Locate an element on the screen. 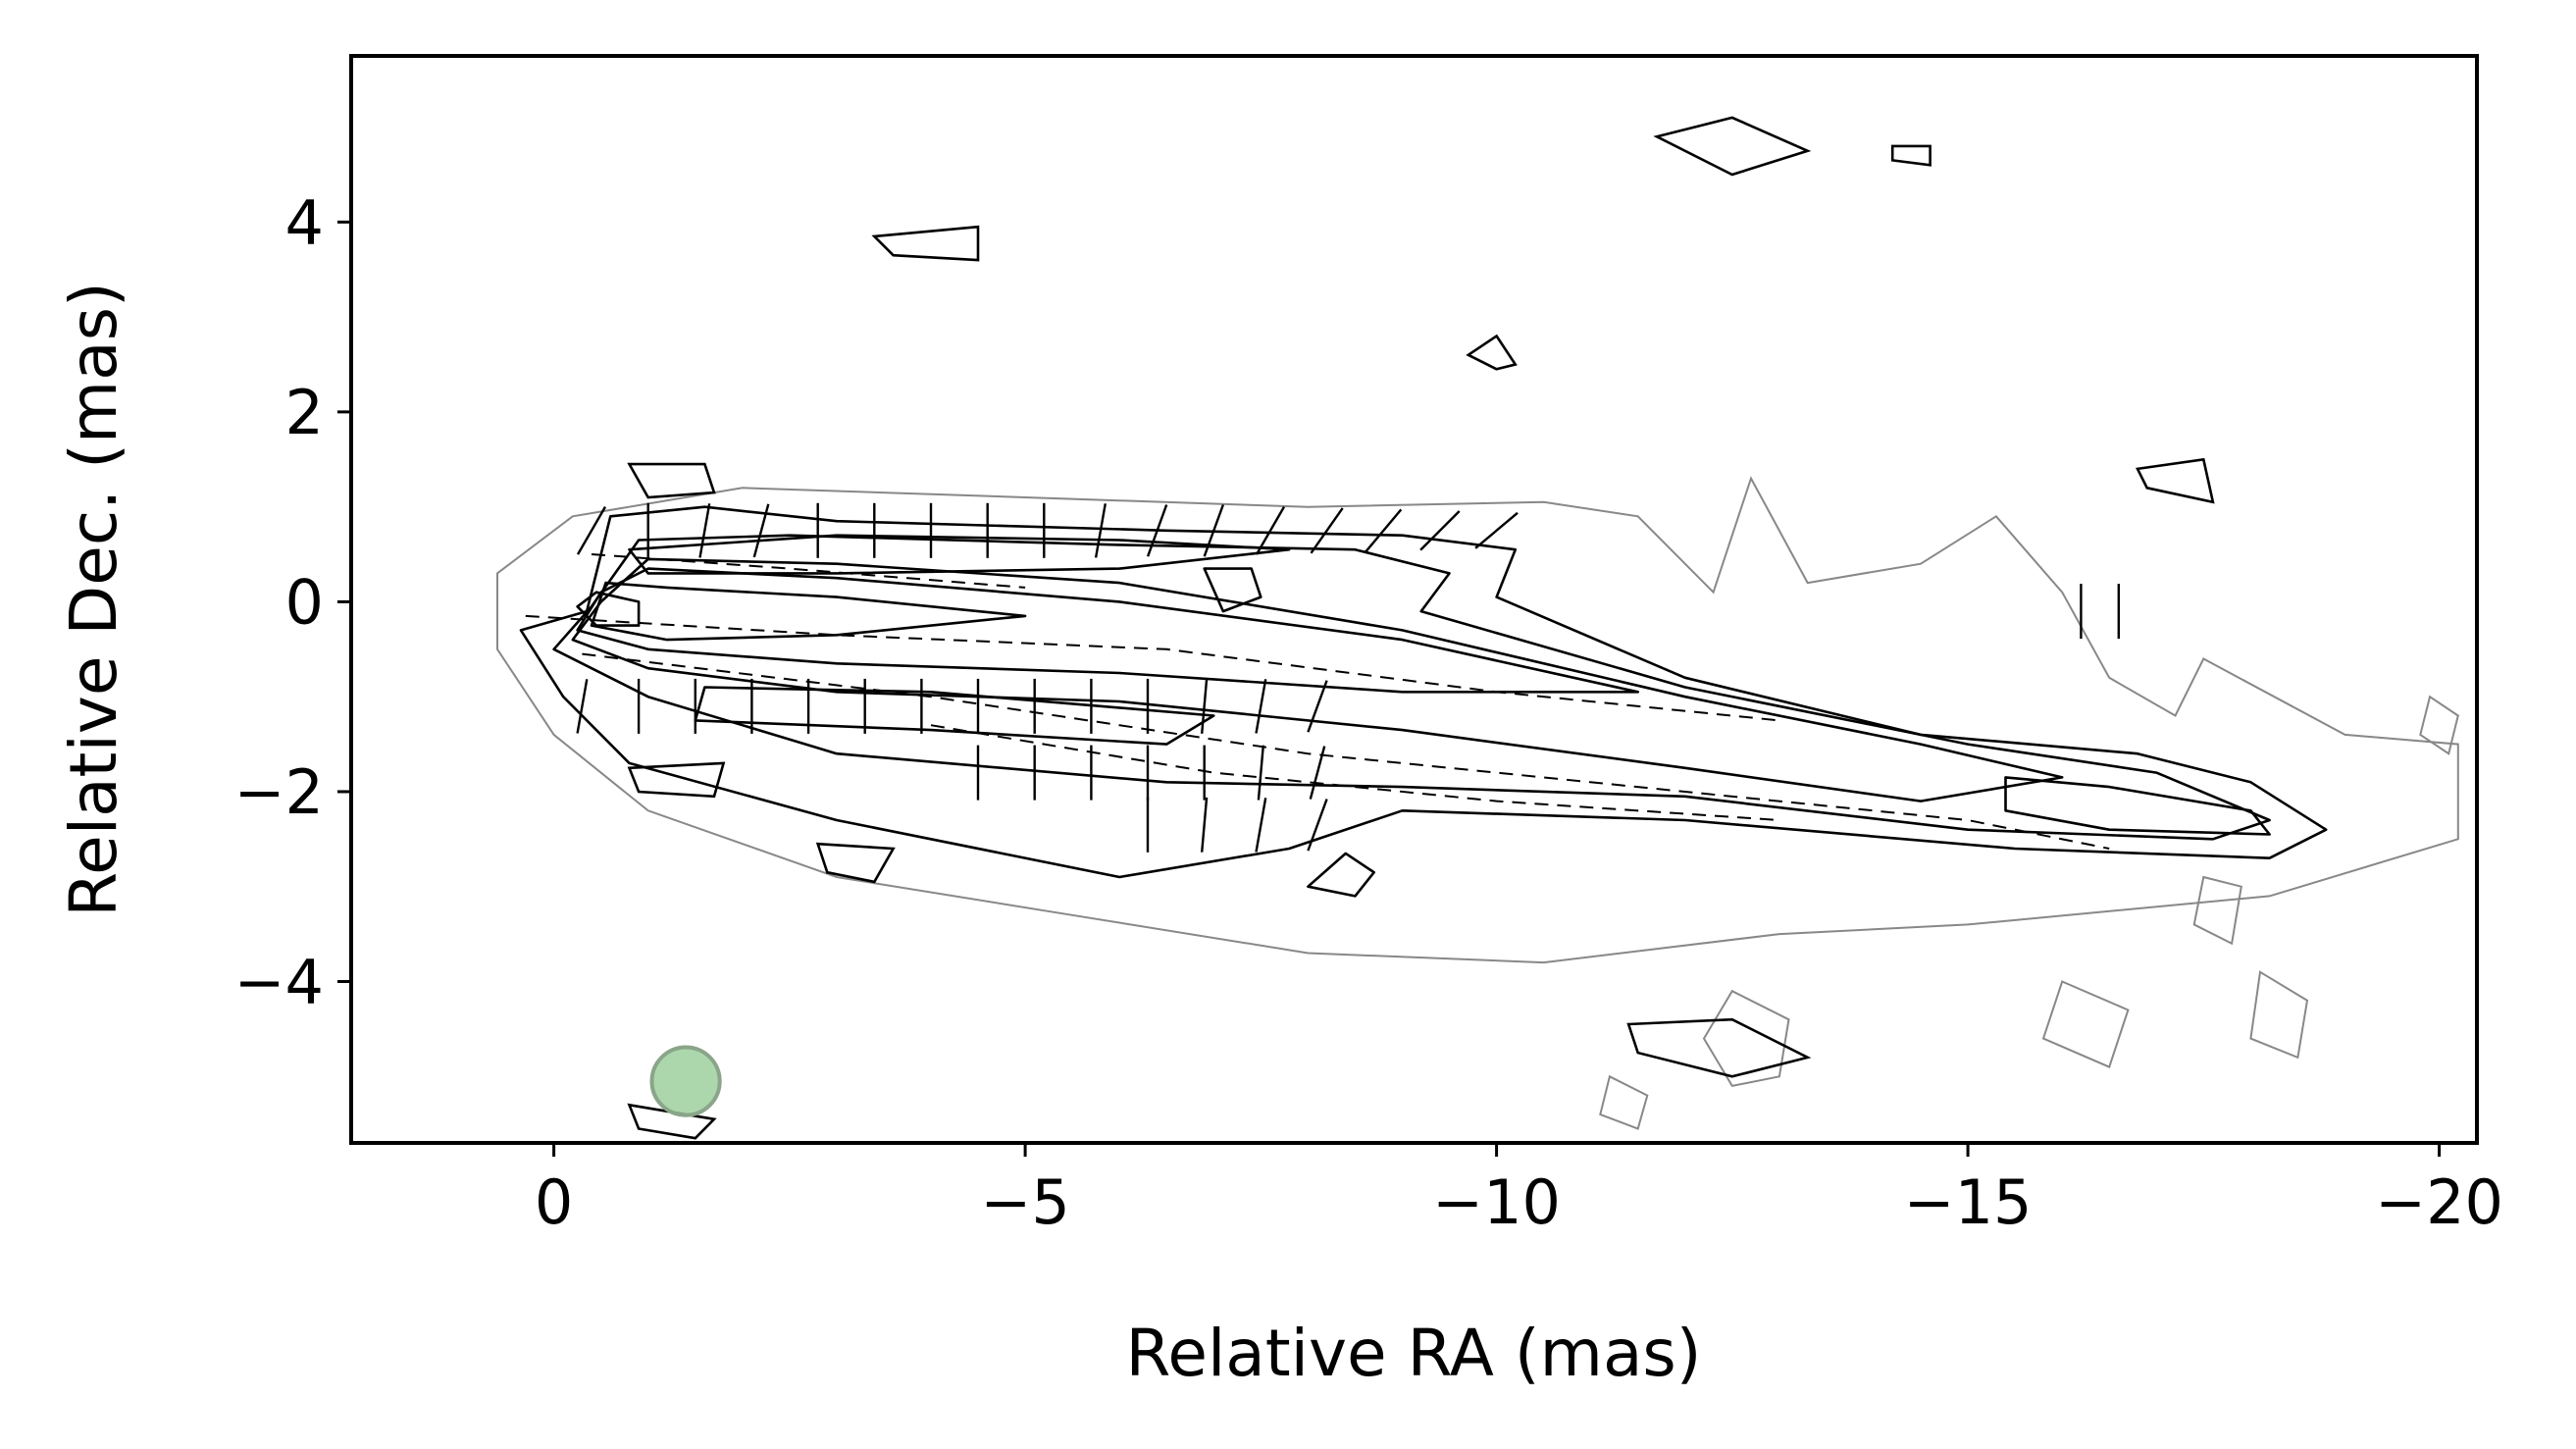 The image size is (2576, 1449). beam-ellipse is located at coordinates (685, 1081).